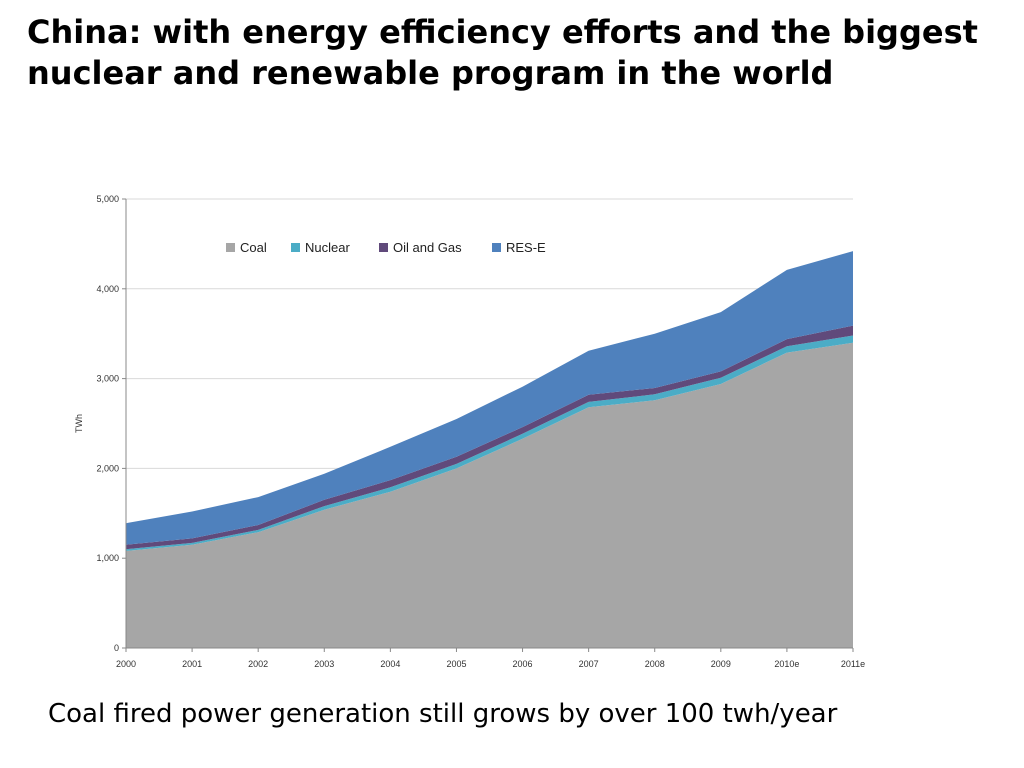 The height and width of the screenshot is (768, 1024). I want to click on x-tick-label-9: 2009, so click(721, 664).